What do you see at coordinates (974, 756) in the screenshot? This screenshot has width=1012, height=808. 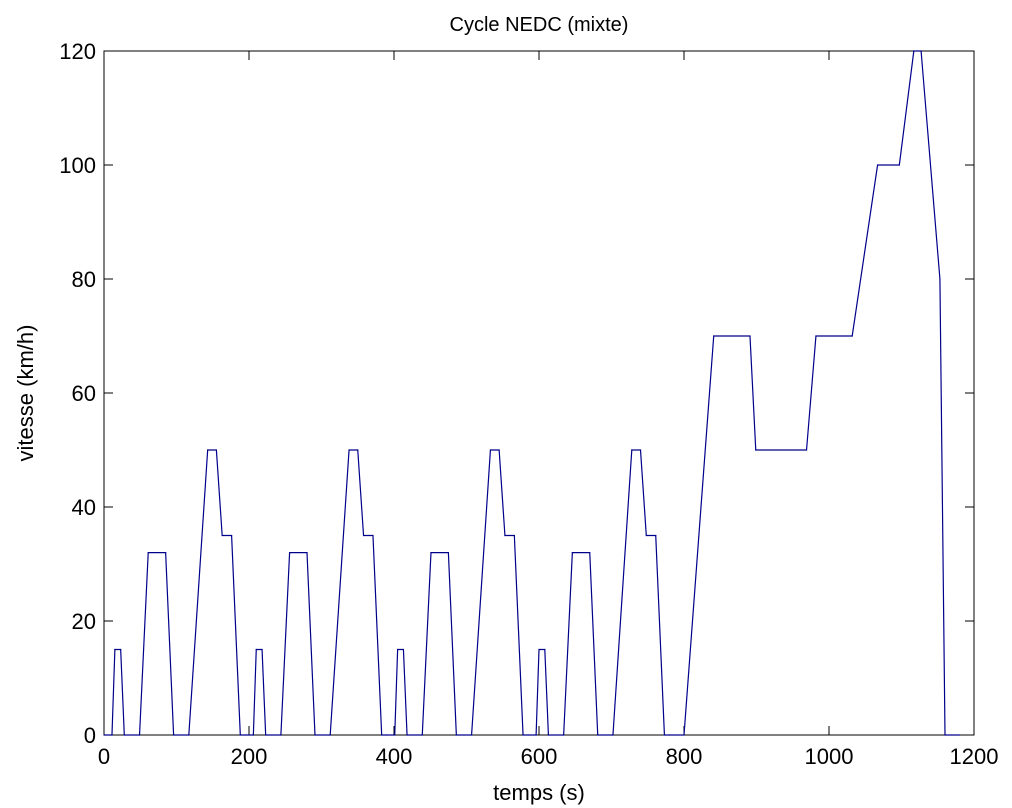 I see `x-tick-label-1200: 1200` at bounding box center [974, 756].